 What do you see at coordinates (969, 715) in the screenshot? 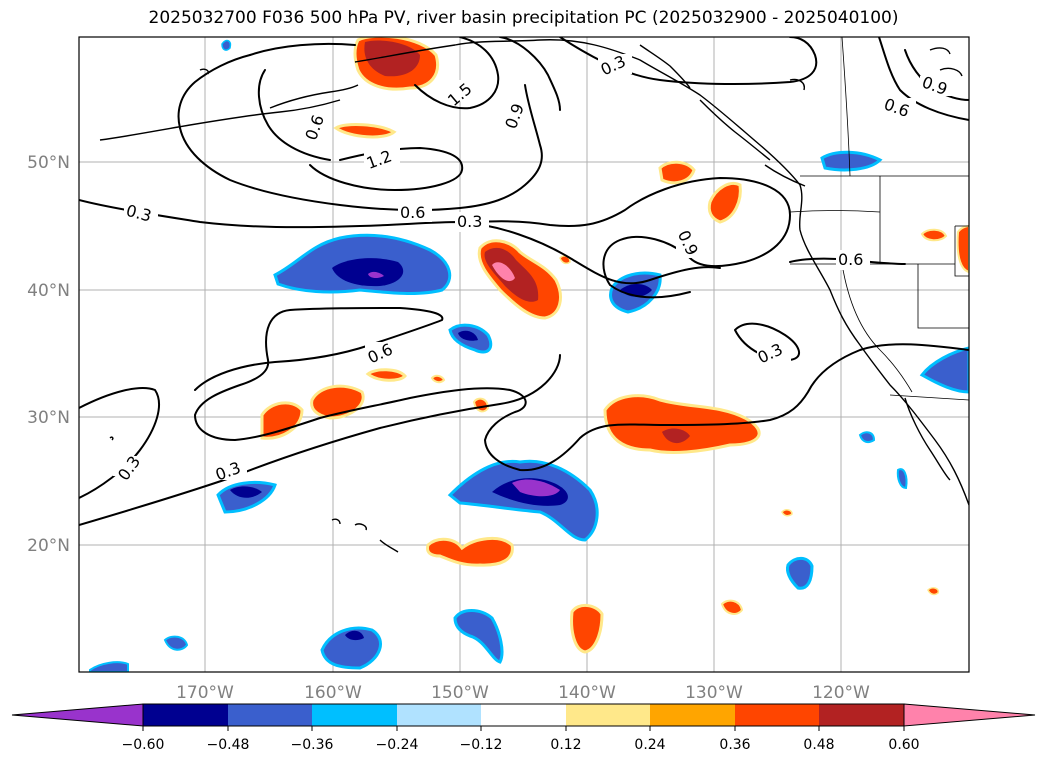
I see `colorbar-extend-high` at bounding box center [969, 715].